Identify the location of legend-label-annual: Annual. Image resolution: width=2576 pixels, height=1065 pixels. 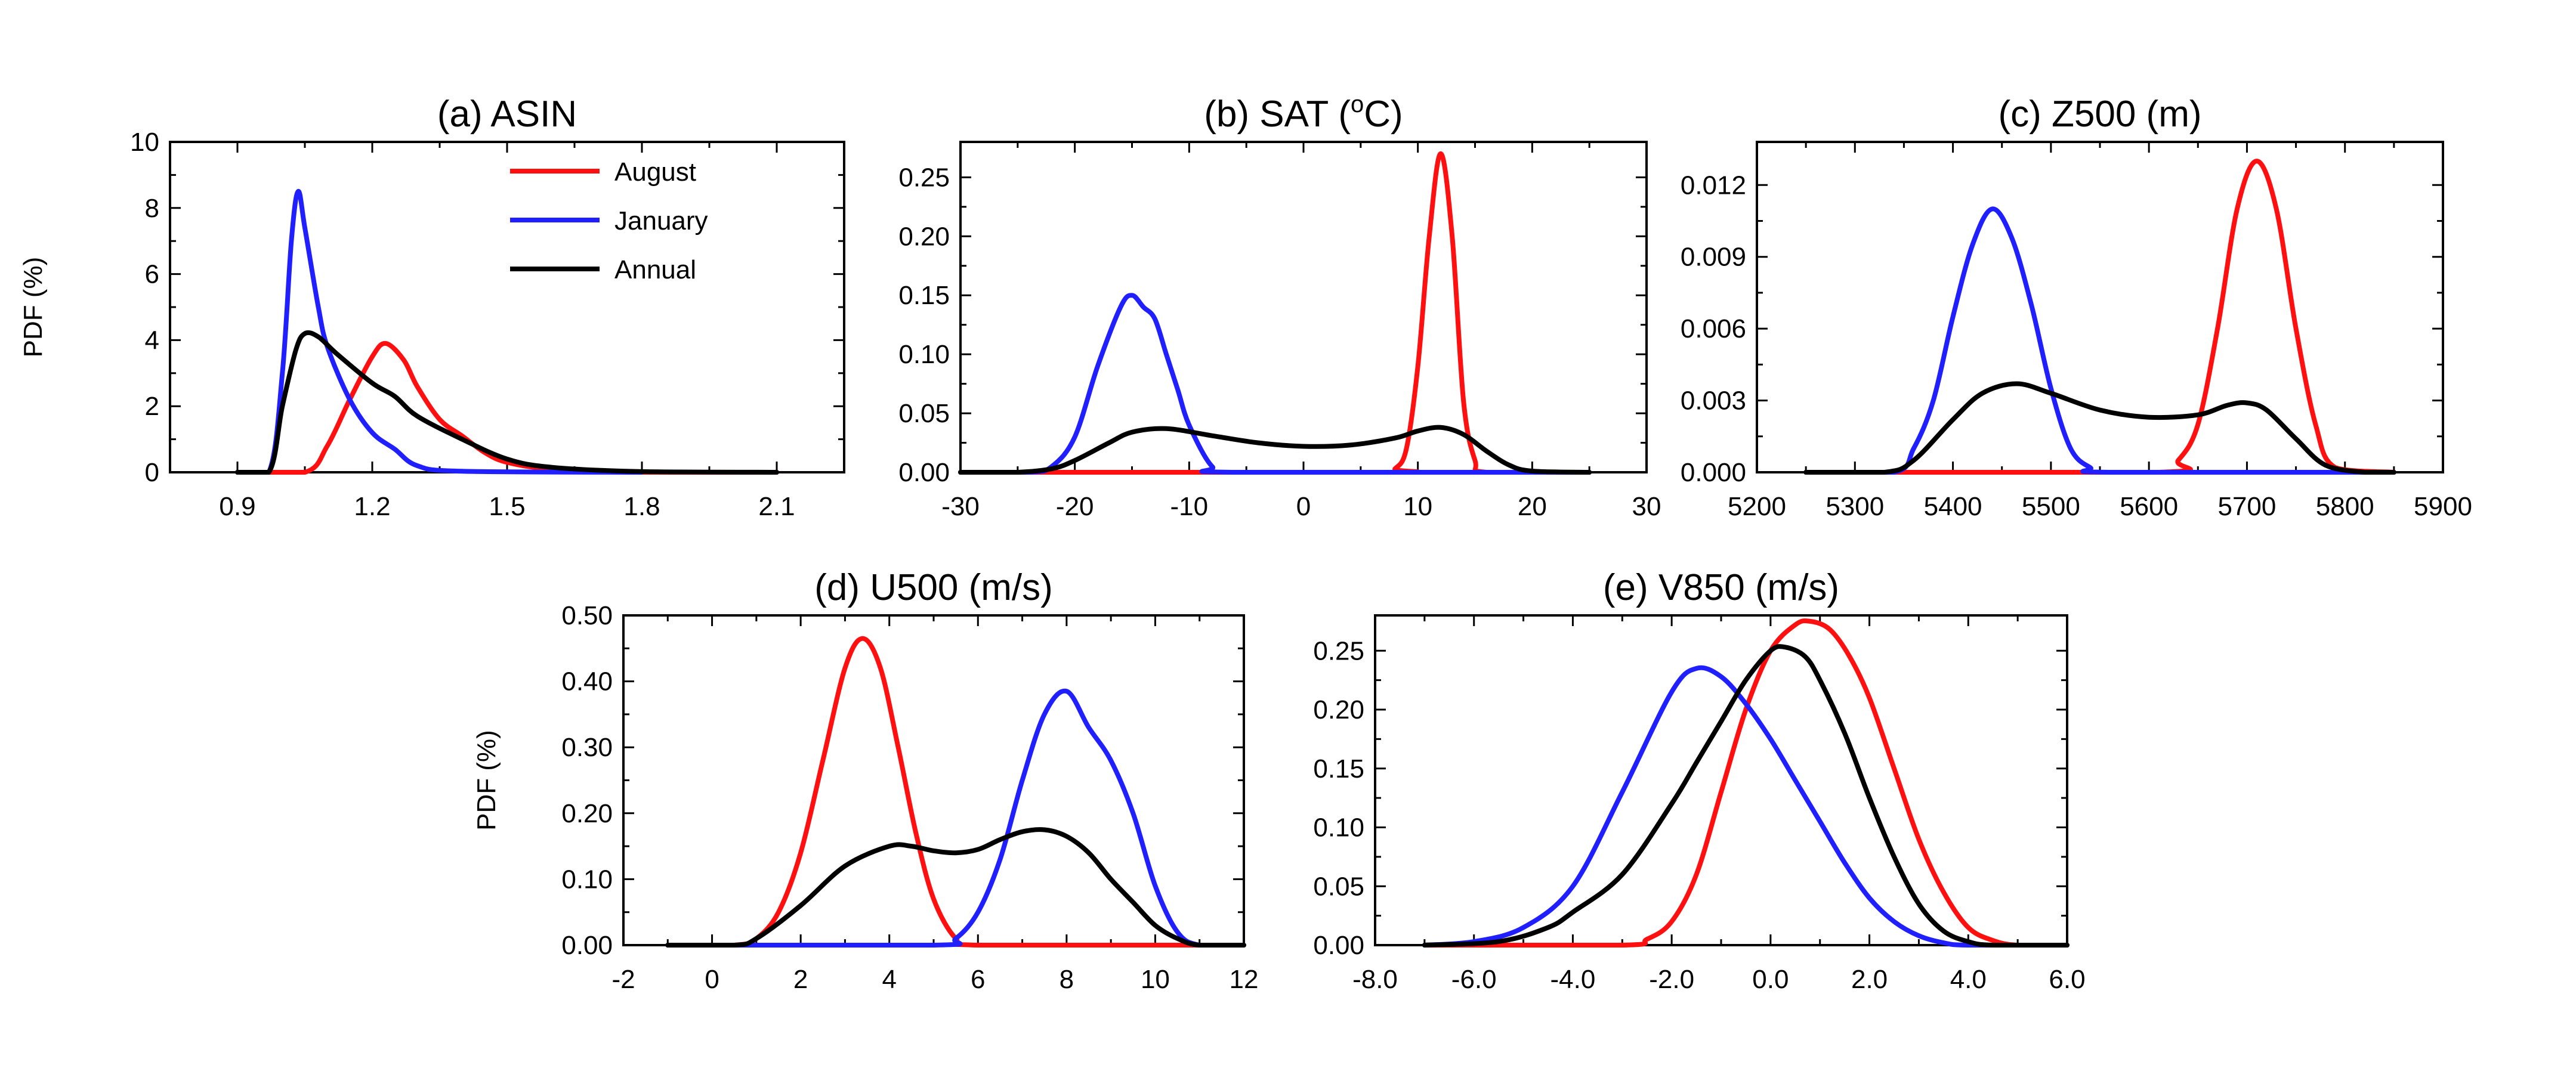
(655, 269).